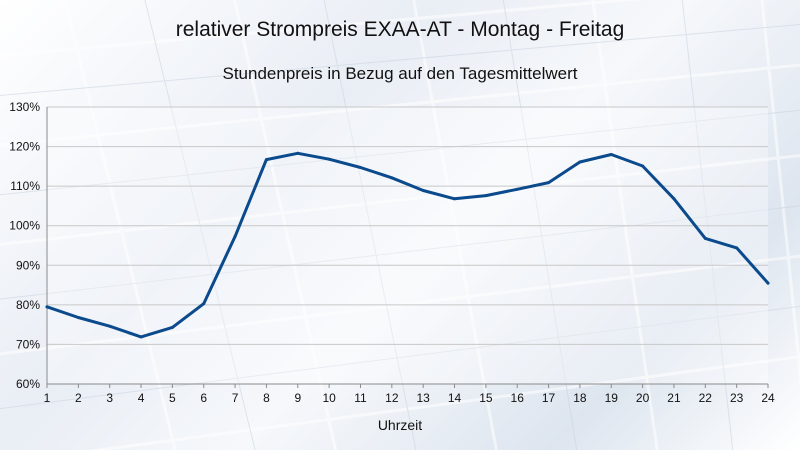 Image resolution: width=800 pixels, height=450 pixels. Describe the element at coordinates (266, 398) in the screenshot. I see `x-tick-label: 8` at that location.